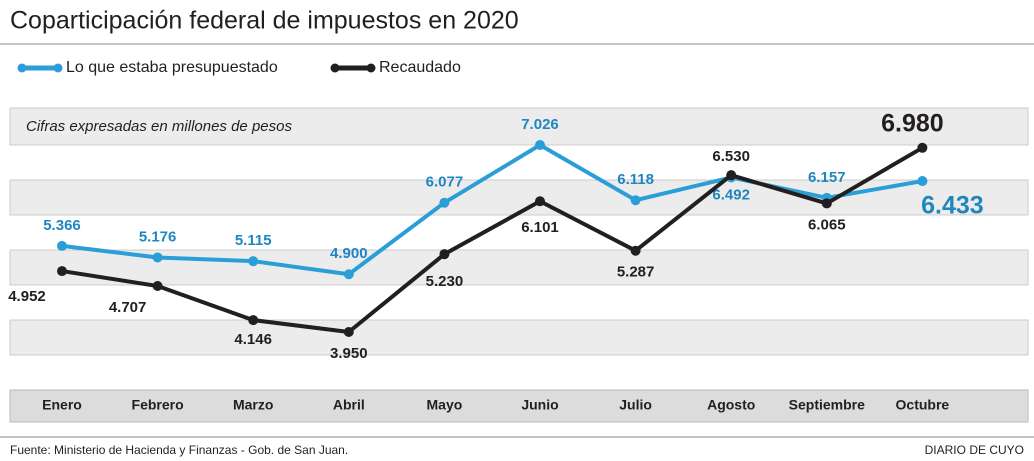  Describe the element at coordinates (827, 224) in the screenshot. I see `value-label: 6.065` at that location.